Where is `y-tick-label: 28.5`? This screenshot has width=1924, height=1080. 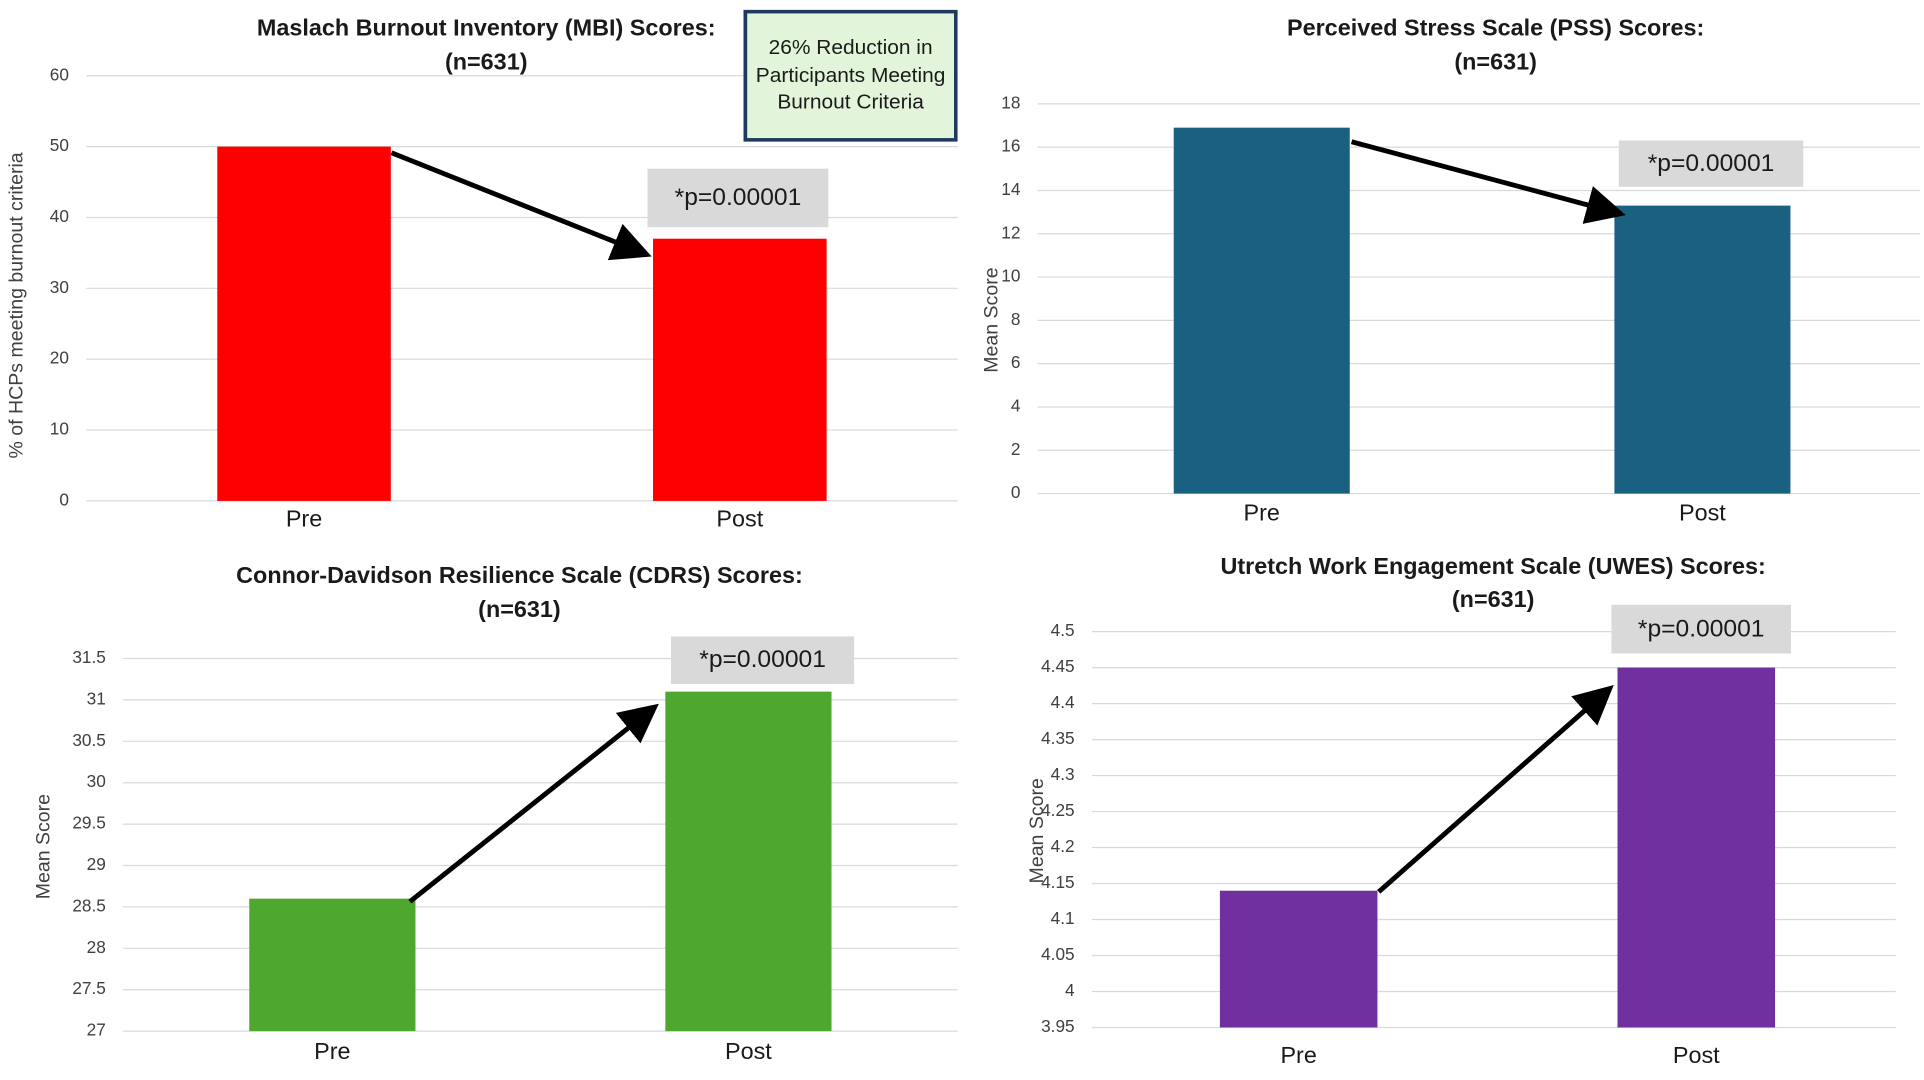 y-tick-label: 28.5 is located at coordinates (89, 905).